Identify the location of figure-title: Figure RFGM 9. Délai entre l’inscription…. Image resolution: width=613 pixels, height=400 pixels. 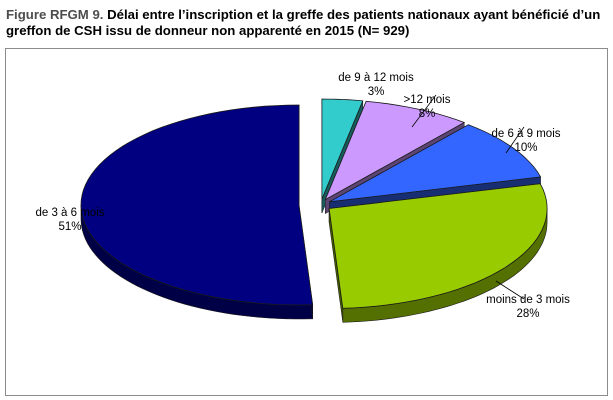
(306, 23).